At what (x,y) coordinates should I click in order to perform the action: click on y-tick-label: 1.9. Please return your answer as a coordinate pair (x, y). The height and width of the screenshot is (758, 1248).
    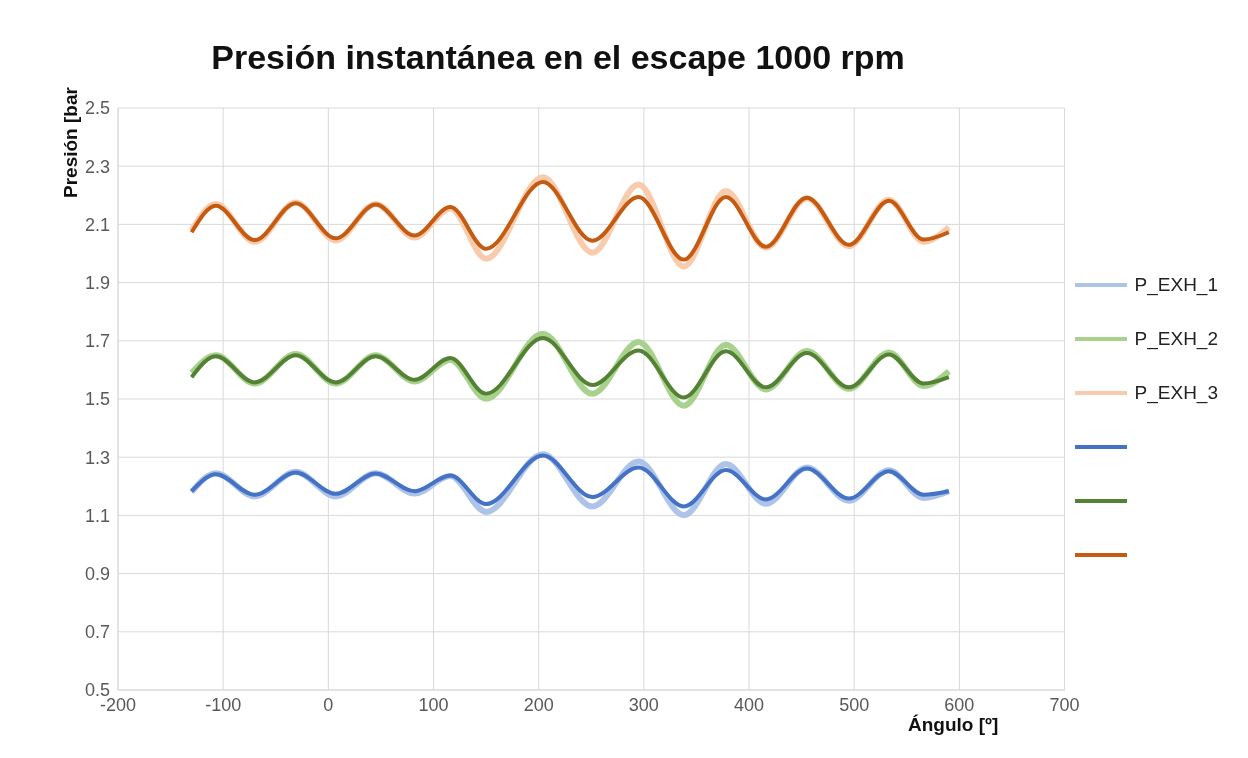
    Looking at the image, I should click on (97, 282).